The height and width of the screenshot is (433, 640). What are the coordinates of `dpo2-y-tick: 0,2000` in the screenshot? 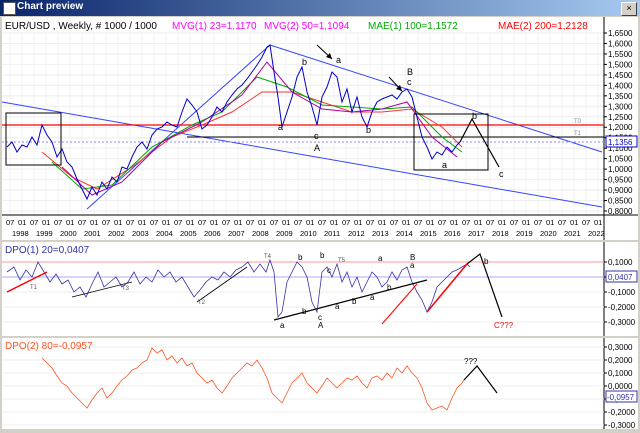 It's located at (620, 360).